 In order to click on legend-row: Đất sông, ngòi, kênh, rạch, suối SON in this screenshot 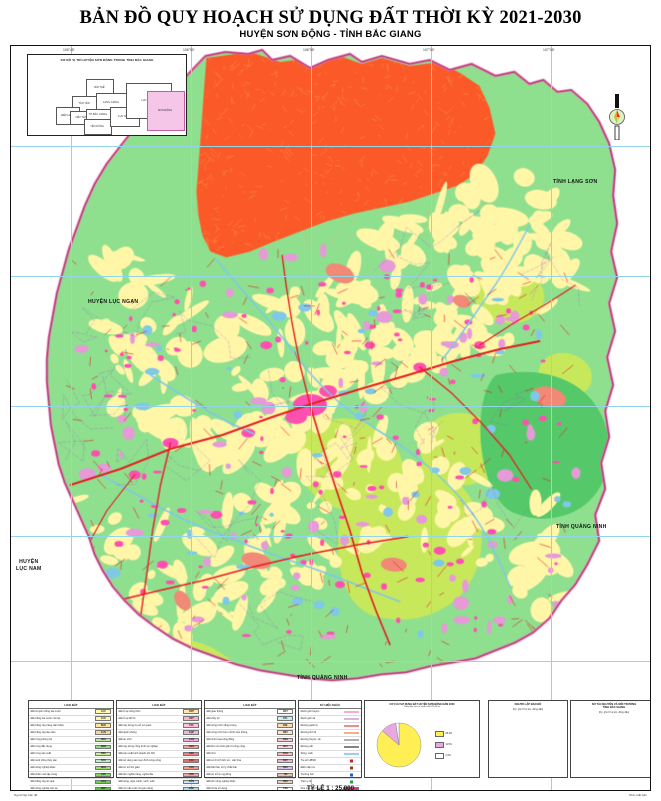, I will do `click(159, 783)`.